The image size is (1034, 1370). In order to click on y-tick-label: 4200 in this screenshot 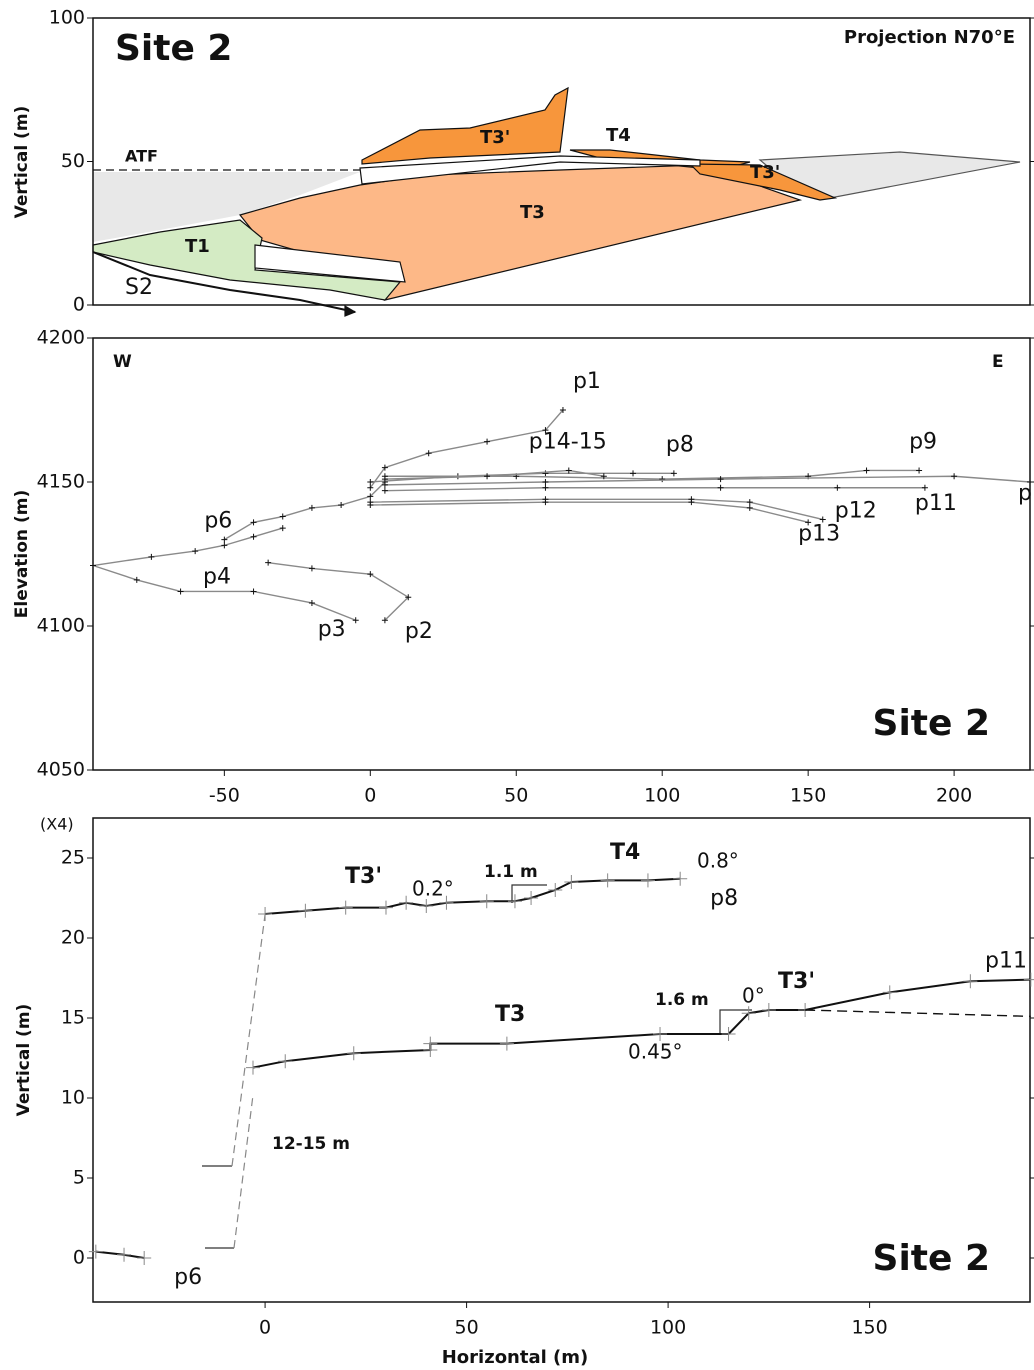, I will do `click(61, 338)`.